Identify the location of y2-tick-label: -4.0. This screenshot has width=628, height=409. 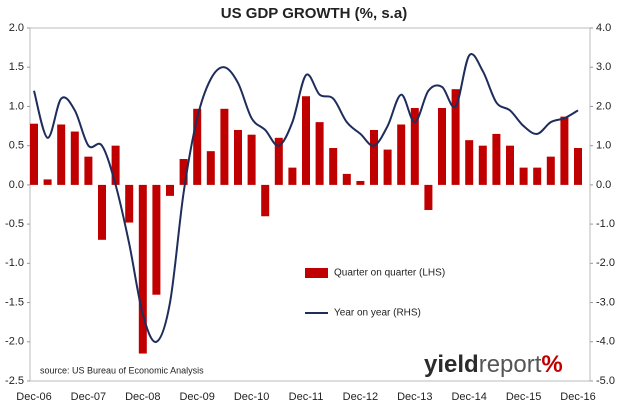
(605, 342).